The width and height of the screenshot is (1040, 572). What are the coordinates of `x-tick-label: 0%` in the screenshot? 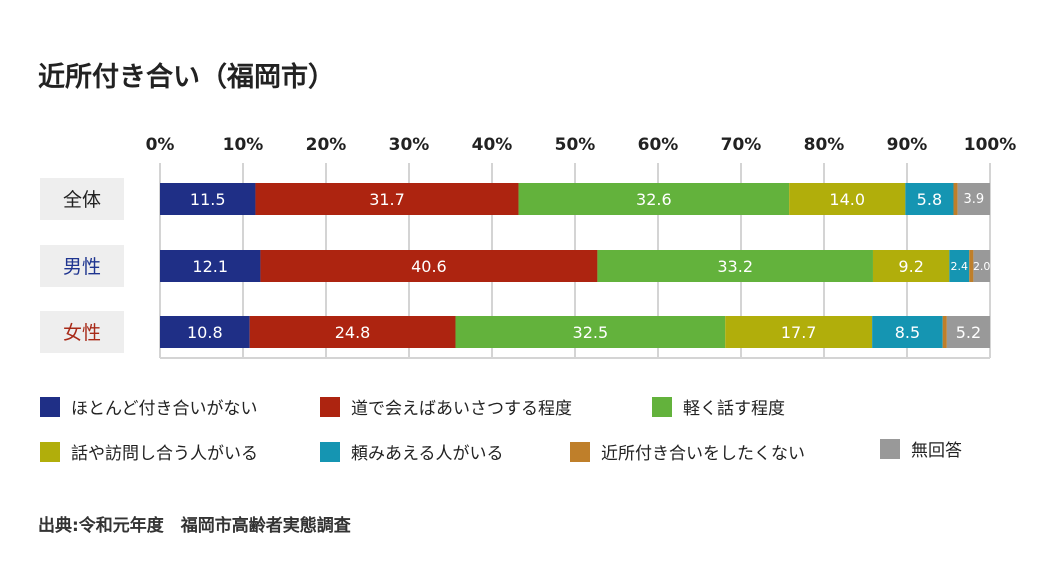 It's located at (160, 145).